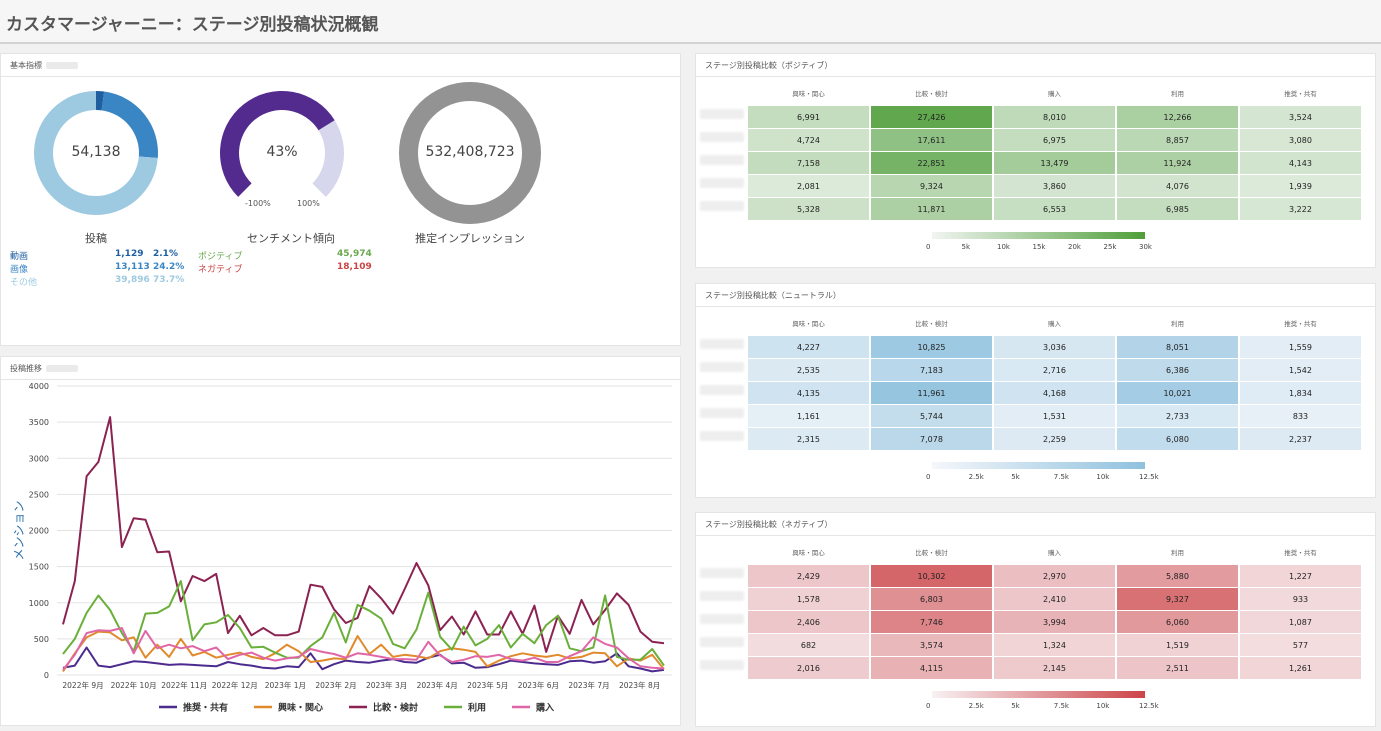  I want to click on column-header: 利用, so click(1177, 324).